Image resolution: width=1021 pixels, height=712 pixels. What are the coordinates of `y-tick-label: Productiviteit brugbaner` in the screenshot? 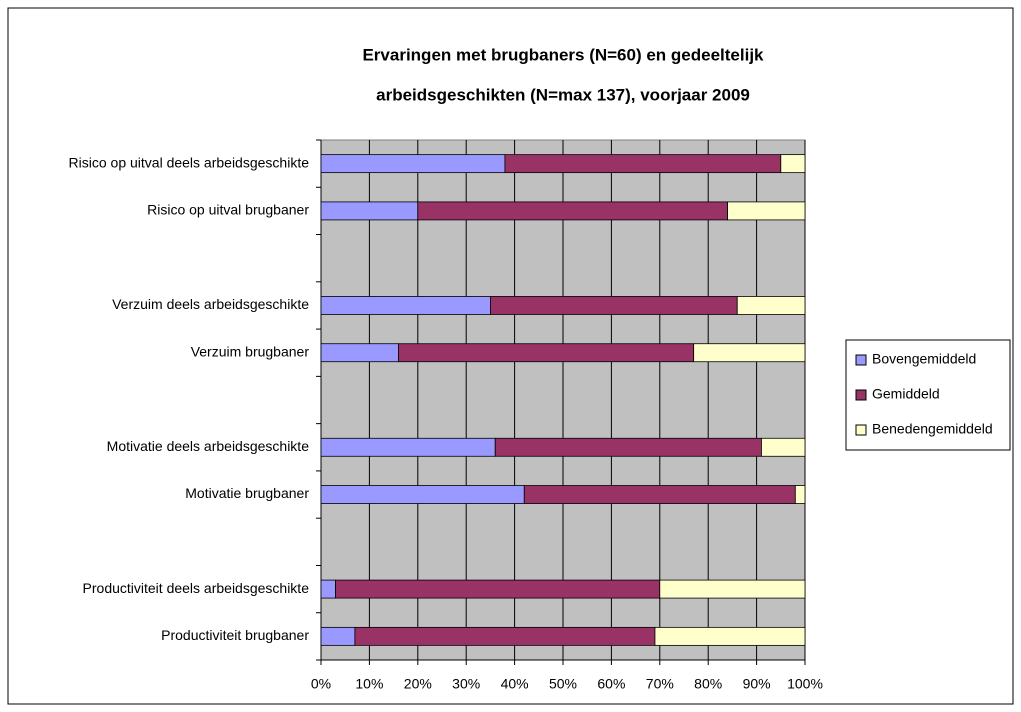 It's located at (235, 635).